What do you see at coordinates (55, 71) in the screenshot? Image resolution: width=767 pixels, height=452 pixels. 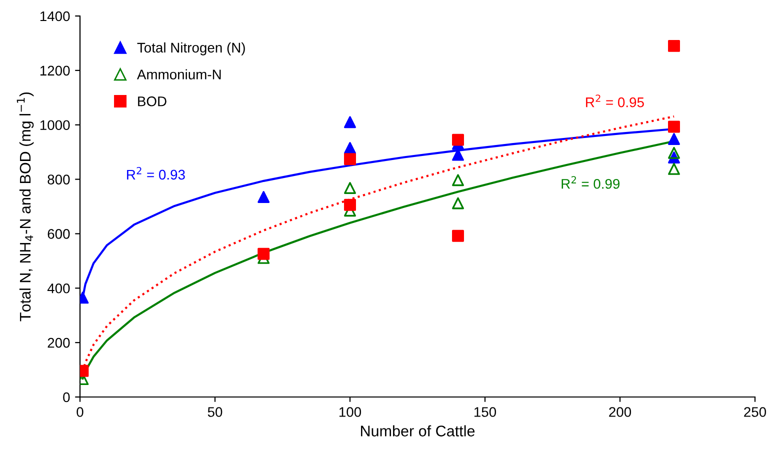 I see `y-tick-label: 1200` at bounding box center [55, 71].